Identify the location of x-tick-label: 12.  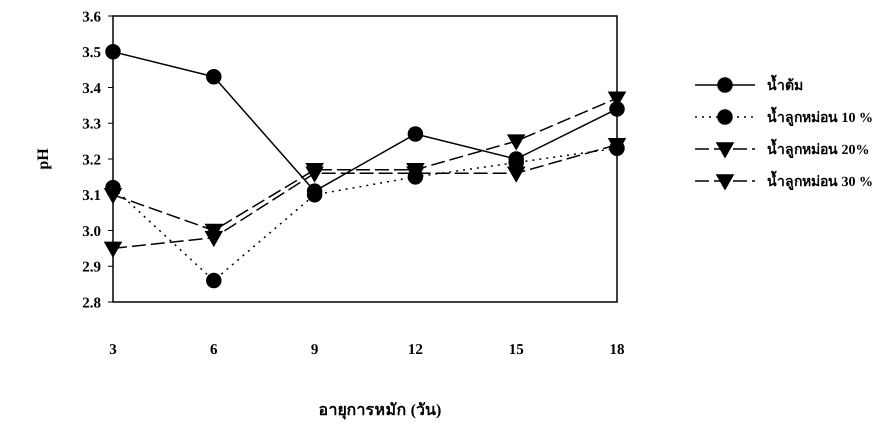
(415, 350).